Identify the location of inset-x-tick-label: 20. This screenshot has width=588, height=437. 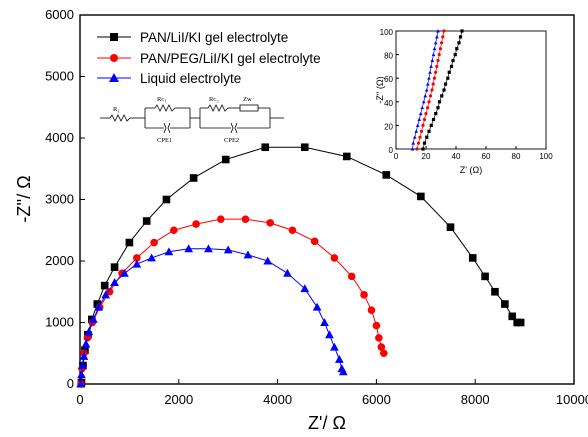
(426, 156).